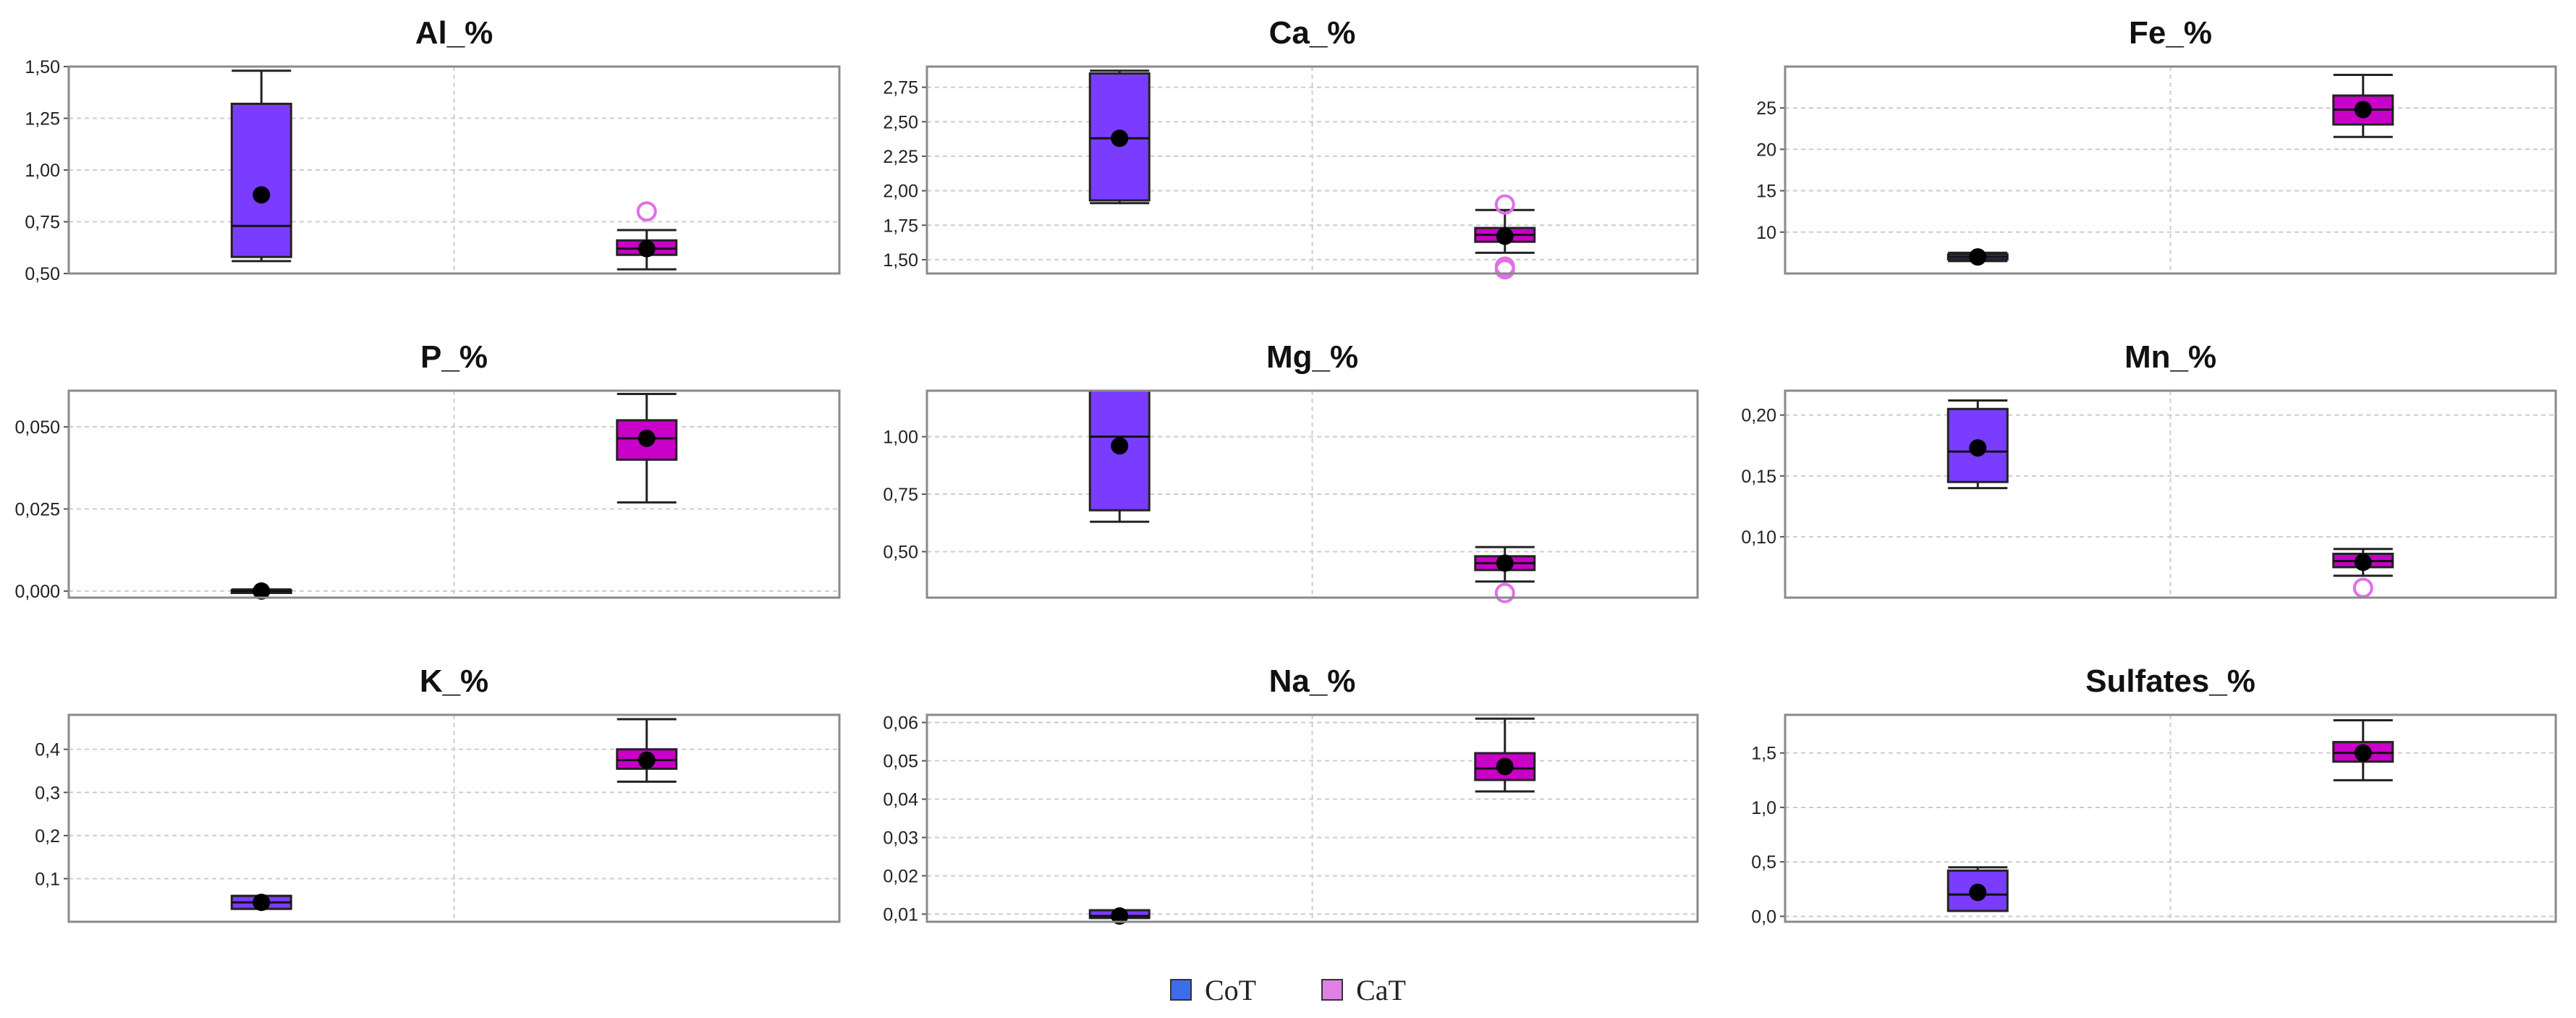  I want to click on y-tick-label: 1,25, so click(42, 119).